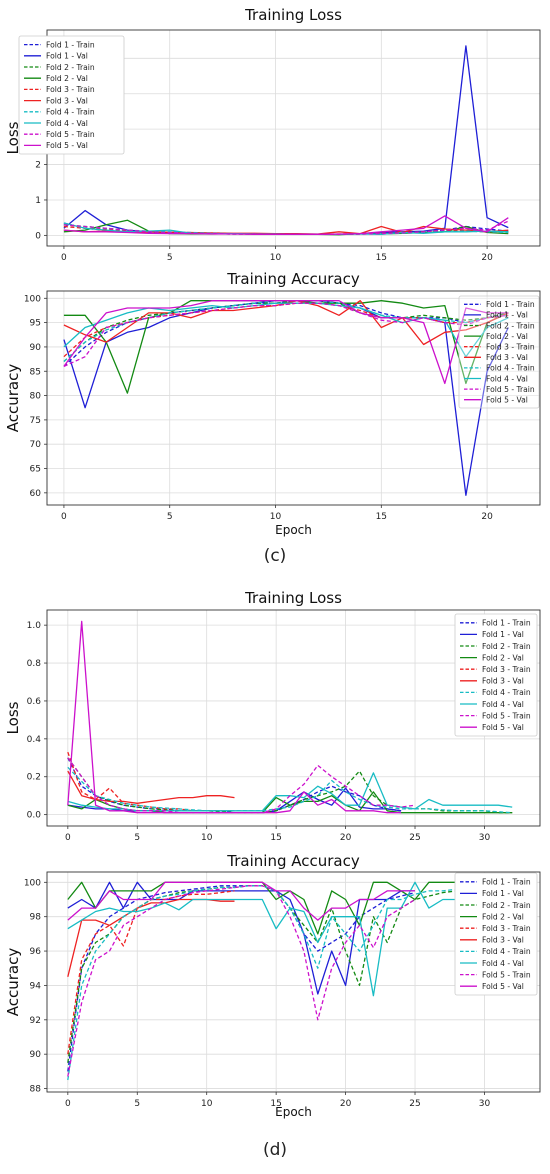 The height and width of the screenshot is (1174, 550). What do you see at coordinates (35, 324) in the screenshot?
I see `y-tick-label: 95` at bounding box center [35, 324].